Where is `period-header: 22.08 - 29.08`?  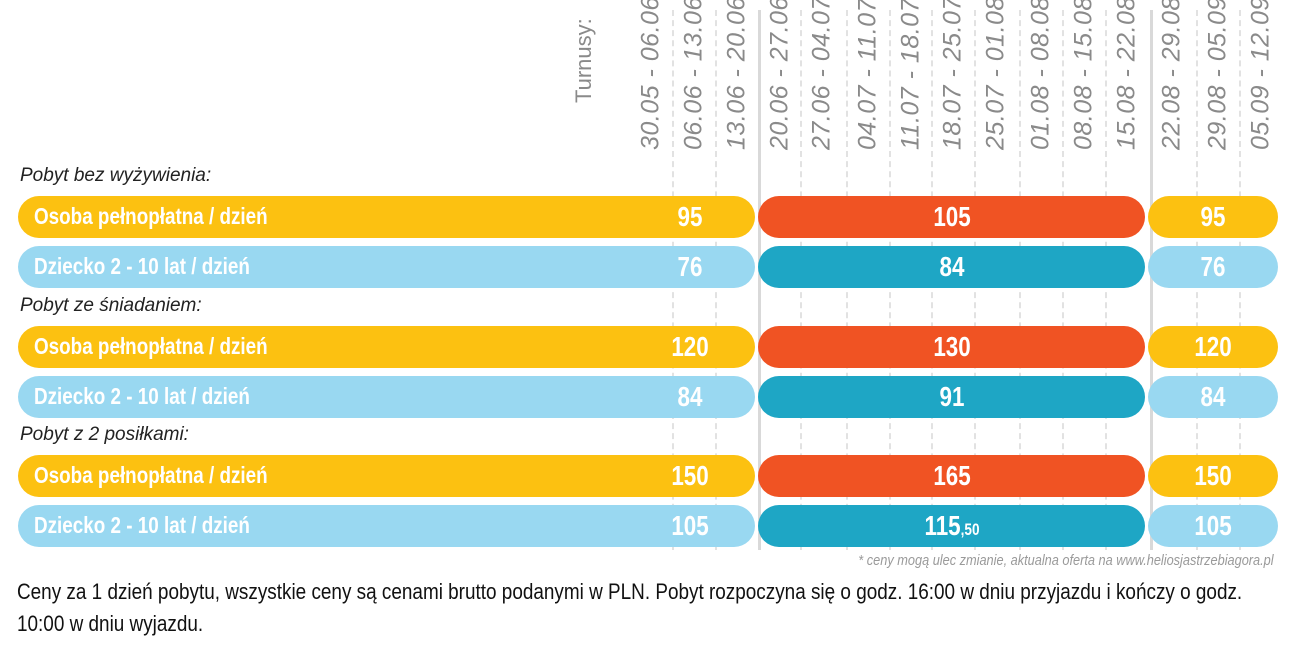
period-header: 22.08 - 29.08 is located at coordinates (1171, 89).